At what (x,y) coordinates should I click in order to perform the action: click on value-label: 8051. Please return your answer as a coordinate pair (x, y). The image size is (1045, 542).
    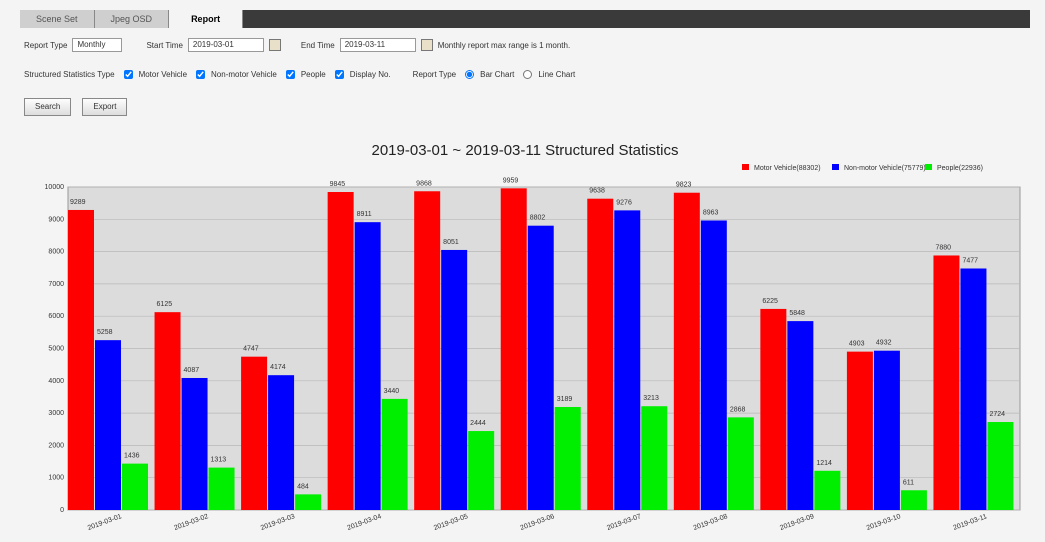
    Looking at the image, I should click on (451, 242).